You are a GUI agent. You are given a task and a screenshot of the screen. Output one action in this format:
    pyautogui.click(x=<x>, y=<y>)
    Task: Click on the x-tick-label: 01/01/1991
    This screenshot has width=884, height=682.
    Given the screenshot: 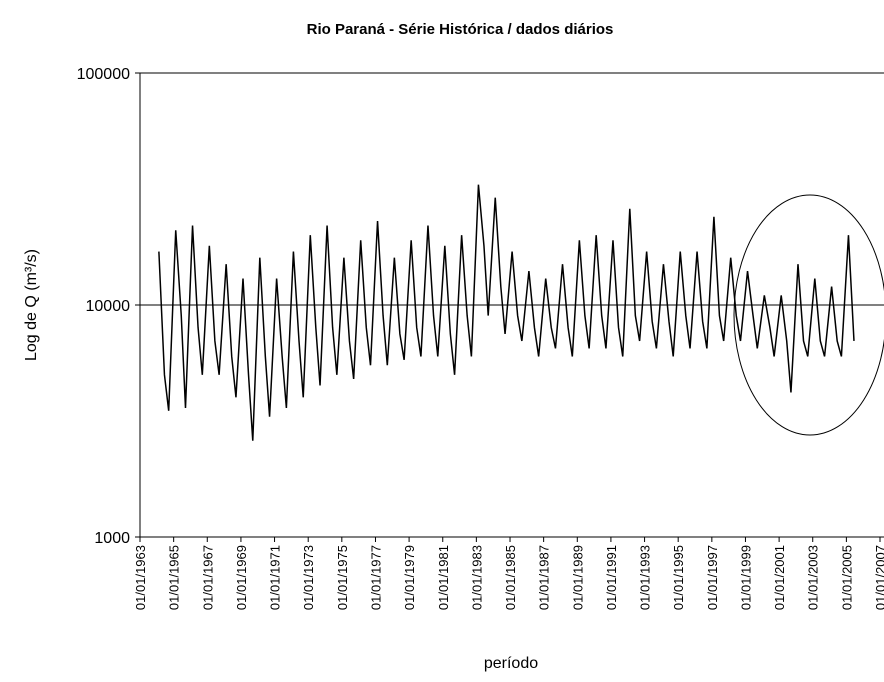 What is the action you would take?
    pyautogui.click(x=611, y=577)
    